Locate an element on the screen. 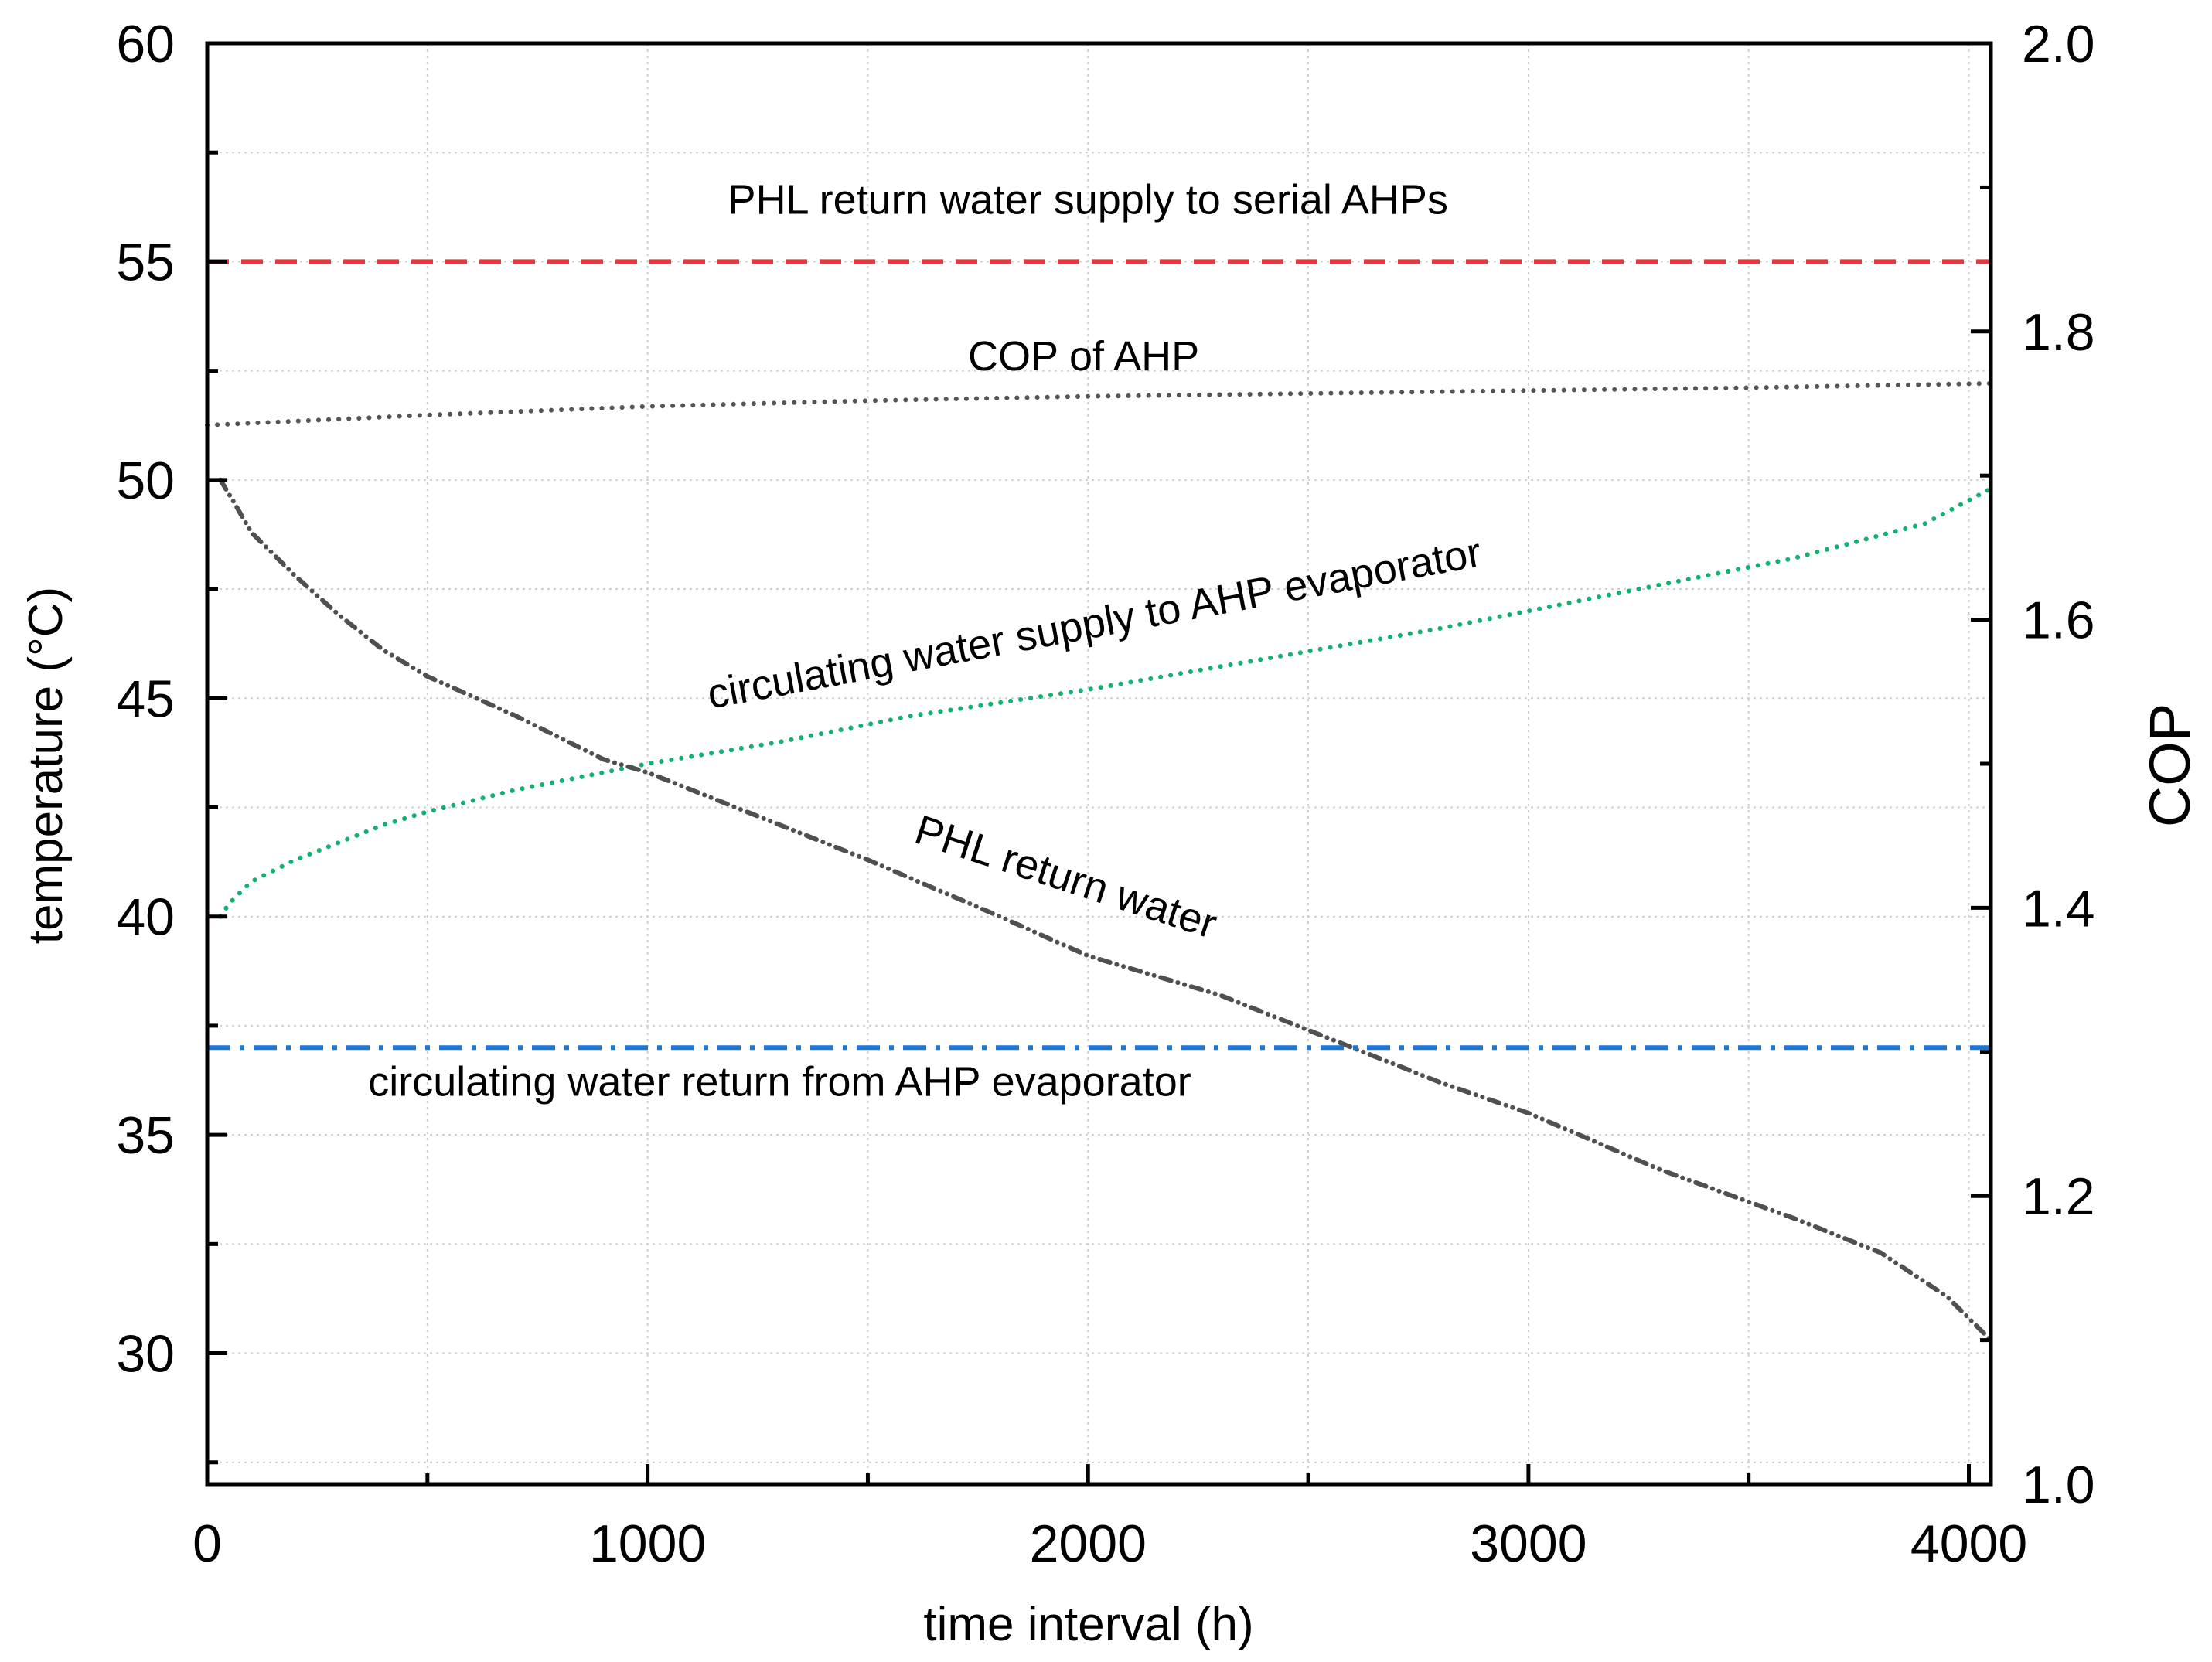 The width and height of the screenshot is (2212, 1662). y2-tick-label: 1.8 is located at coordinates (2059, 332).